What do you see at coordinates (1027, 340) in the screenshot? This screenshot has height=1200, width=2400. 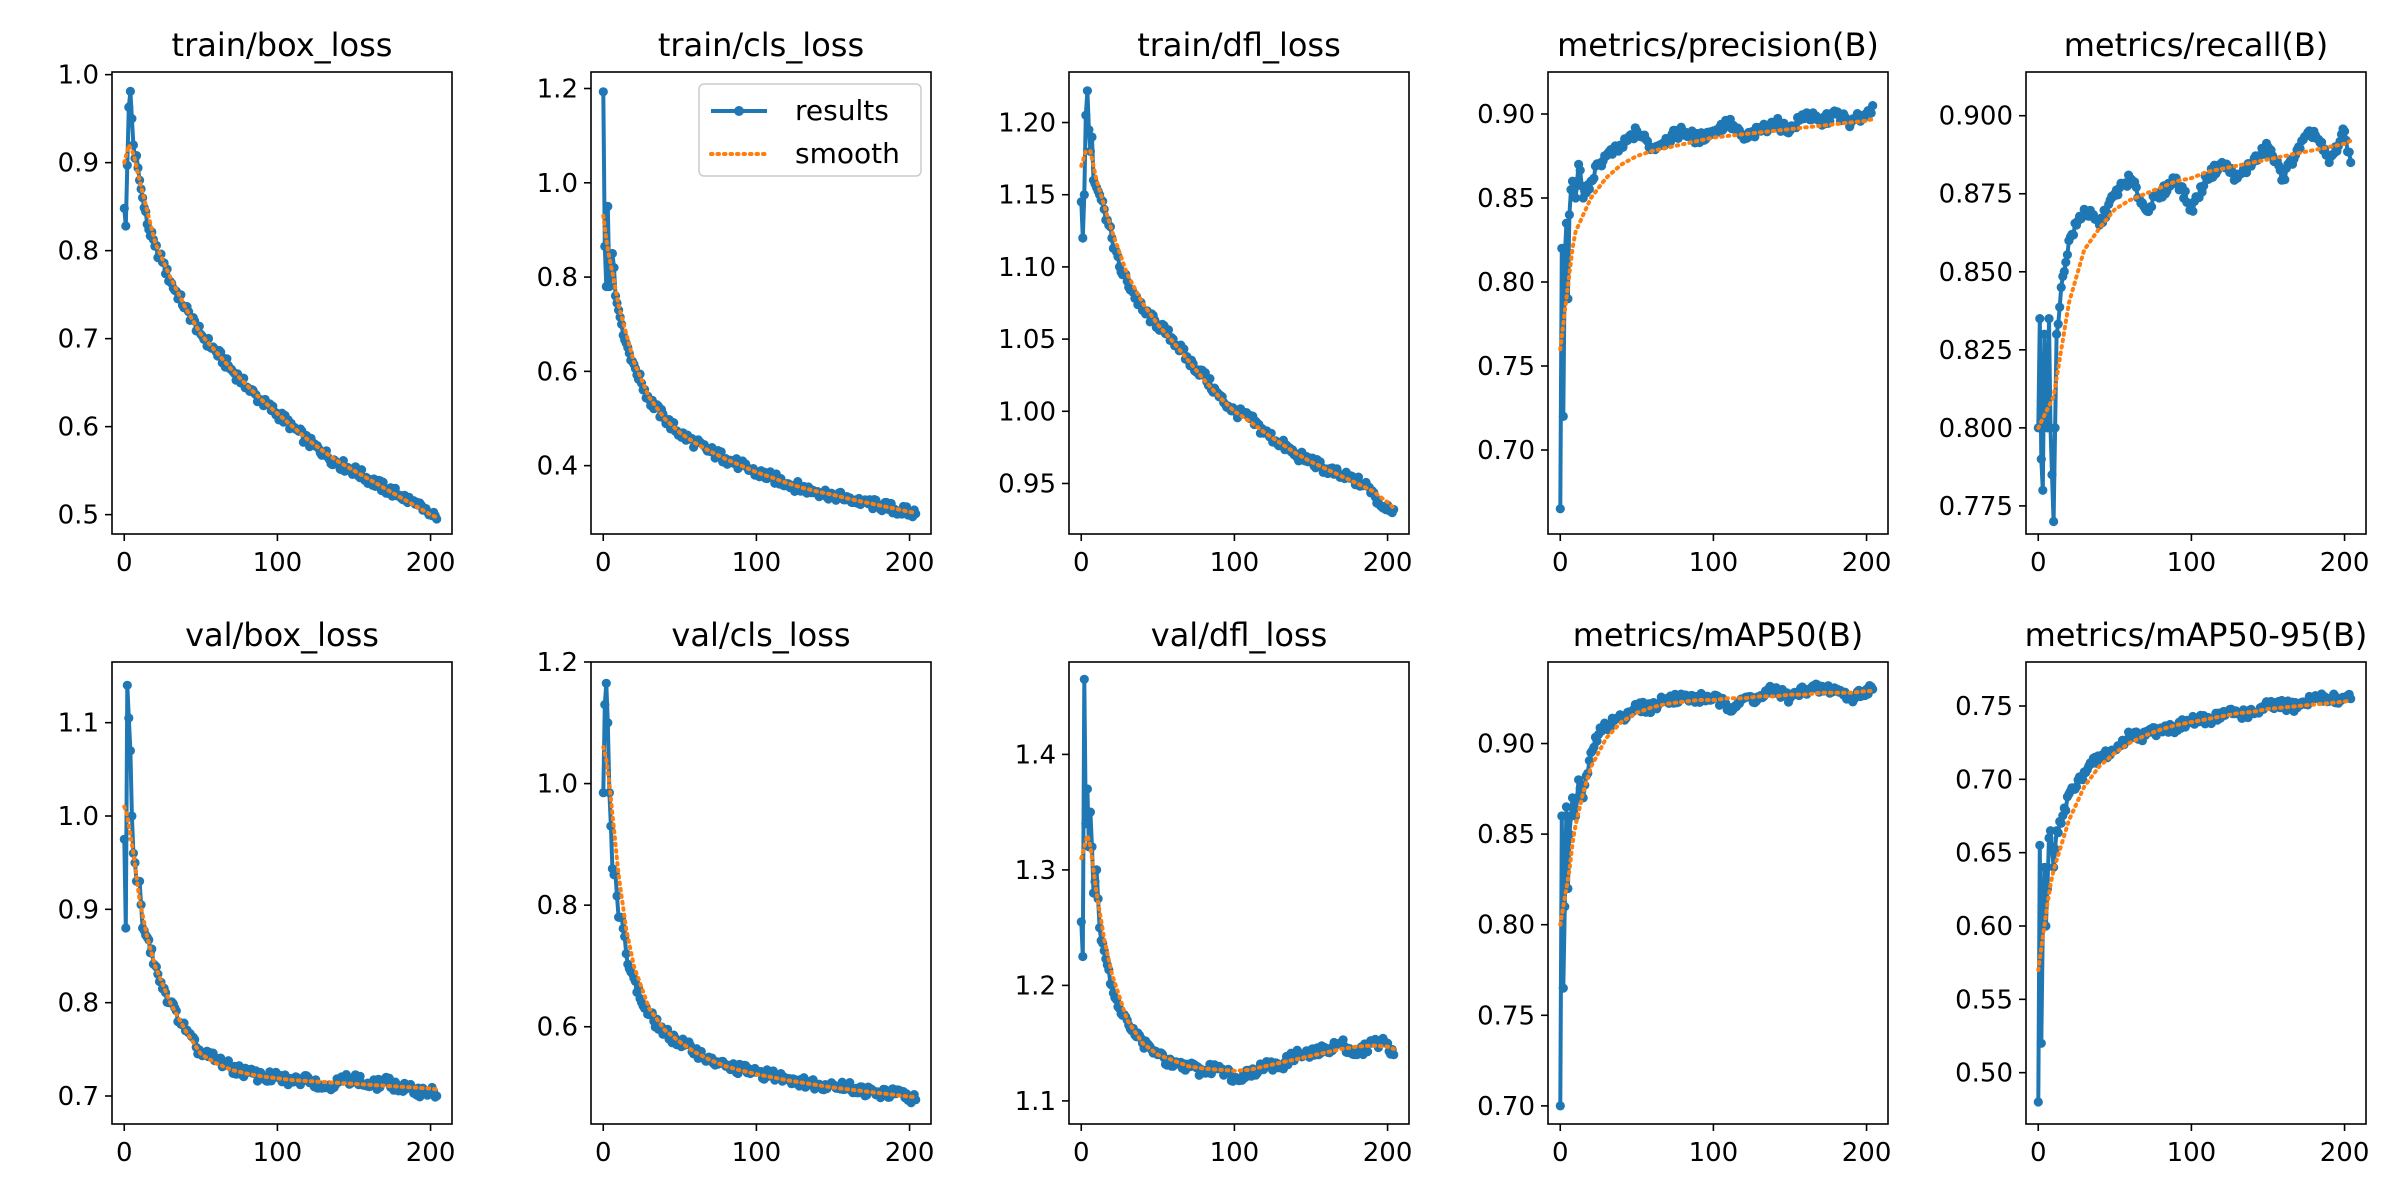 I see `y-tick-label: 1.05` at bounding box center [1027, 340].